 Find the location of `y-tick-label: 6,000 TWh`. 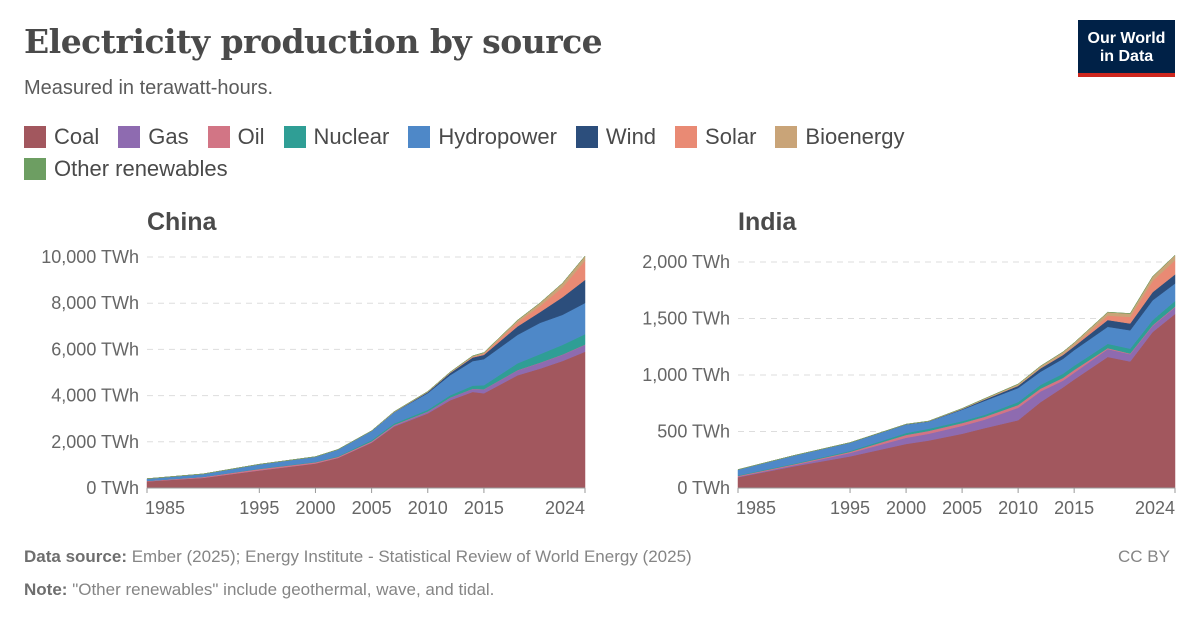

y-tick-label: 6,000 TWh is located at coordinates (95, 349).